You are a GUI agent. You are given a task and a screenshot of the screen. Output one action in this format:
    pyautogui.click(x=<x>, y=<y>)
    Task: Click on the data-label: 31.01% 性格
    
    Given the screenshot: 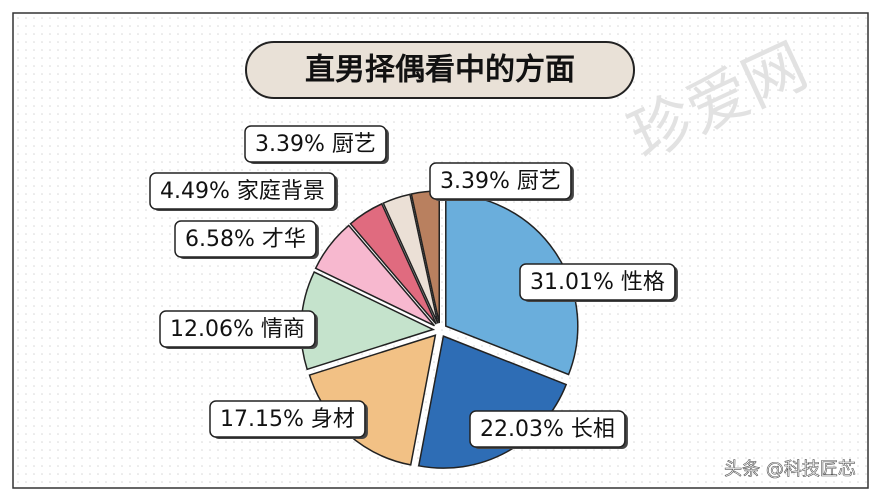 What is the action you would take?
    pyautogui.click(x=597, y=282)
    